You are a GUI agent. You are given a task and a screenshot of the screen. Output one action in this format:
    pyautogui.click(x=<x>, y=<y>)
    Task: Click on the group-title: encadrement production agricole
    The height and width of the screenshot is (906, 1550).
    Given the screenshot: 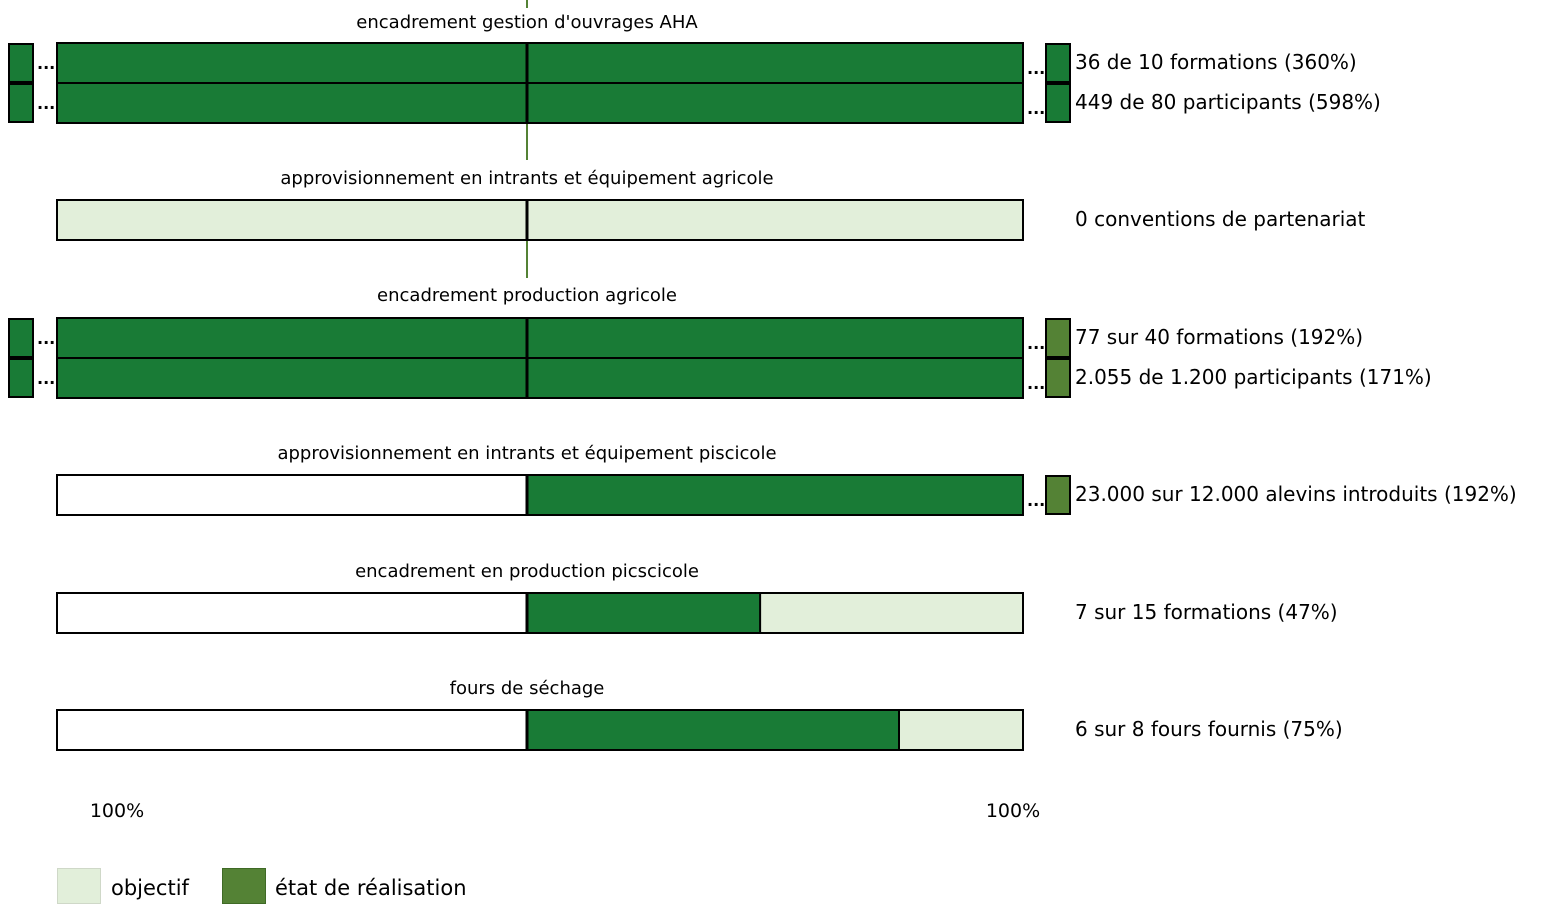 What is the action you would take?
    pyautogui.click(x=527, y=295)
    